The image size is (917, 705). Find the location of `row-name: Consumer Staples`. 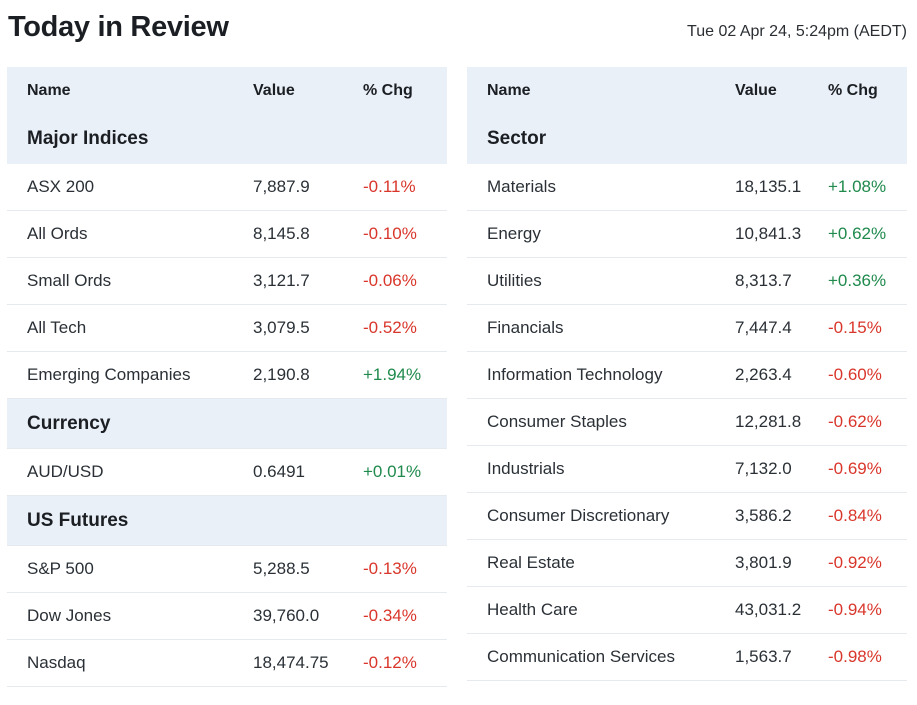

row-name: Consumer Staples is located at coordinates (557, 421).